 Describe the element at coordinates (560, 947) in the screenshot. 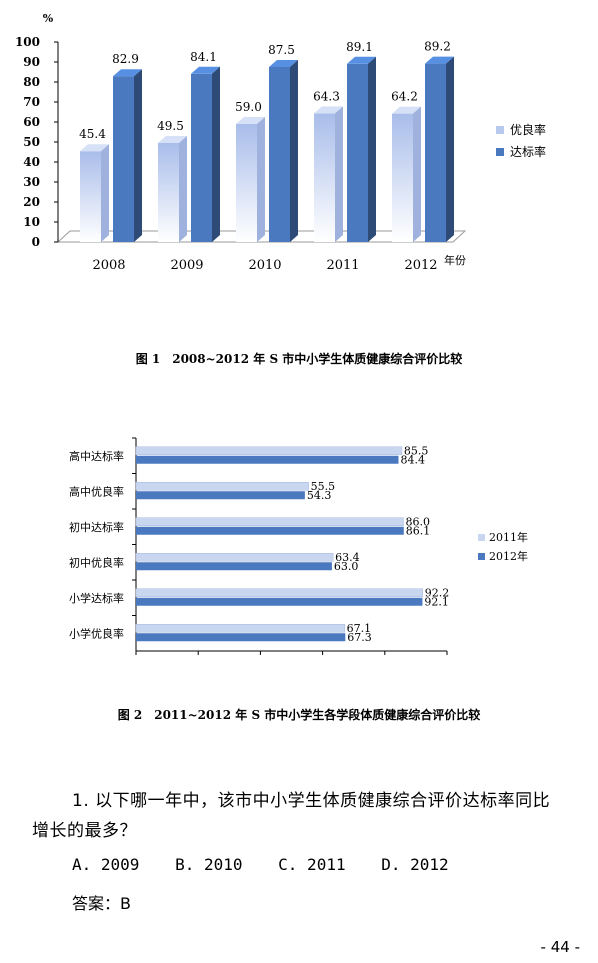

I see `page-number: - 44 -` at that location.